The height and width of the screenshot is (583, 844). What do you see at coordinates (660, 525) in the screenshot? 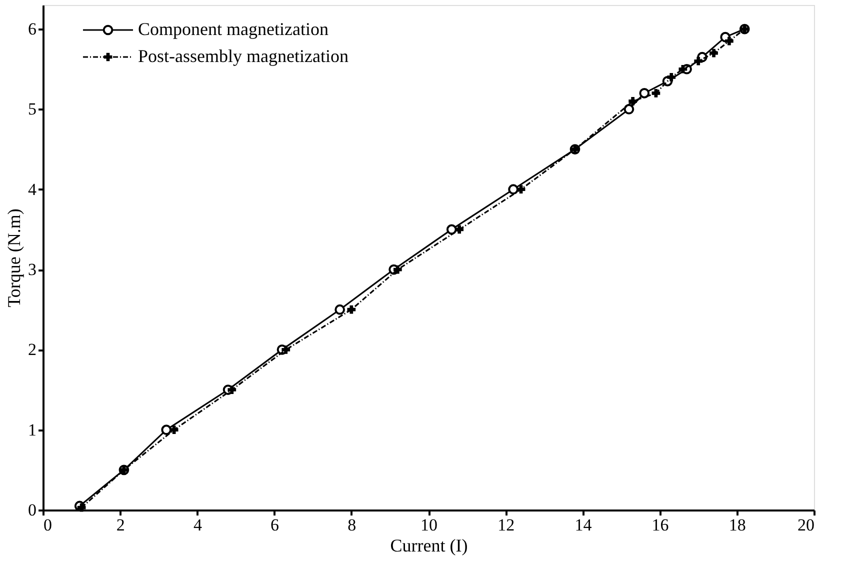
I see `x-tick-label: 16` at bounding box center [660, 525].